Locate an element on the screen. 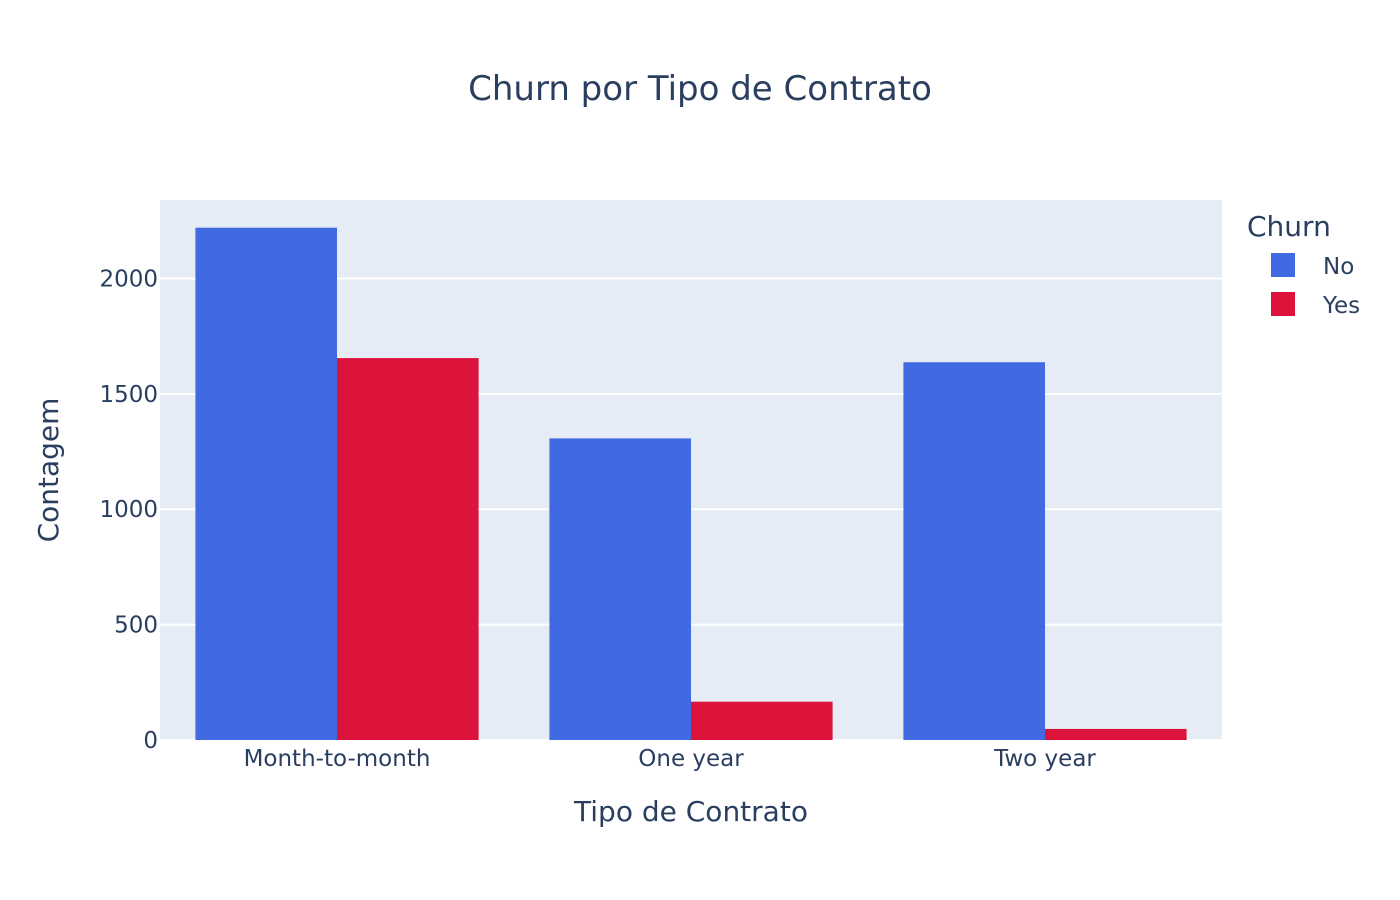 The image size is (1400, 900). legend-swatch-no is located at coordinates (1283, 265).